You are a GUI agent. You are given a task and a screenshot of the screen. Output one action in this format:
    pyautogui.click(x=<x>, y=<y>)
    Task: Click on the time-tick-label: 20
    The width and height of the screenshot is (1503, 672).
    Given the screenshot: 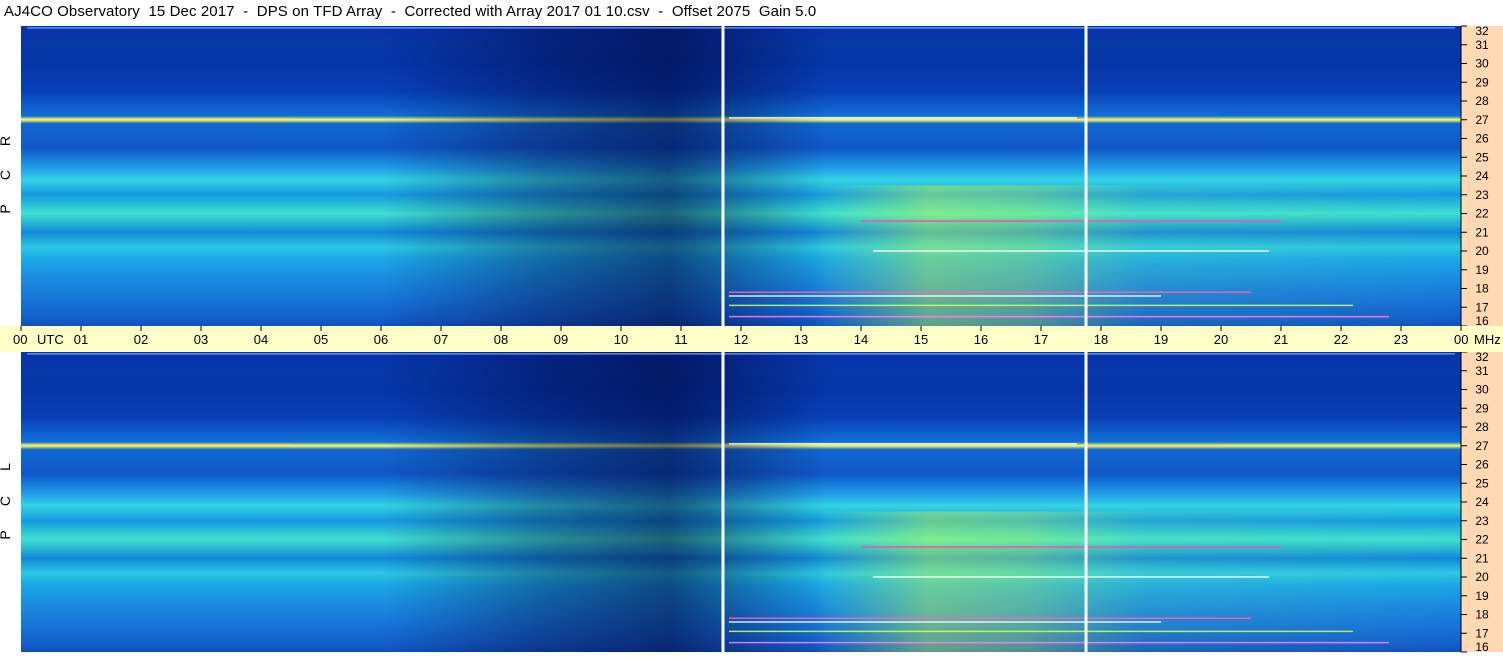 What is the action you would take?
    pyautogui.click(x=1221, y=339)
    